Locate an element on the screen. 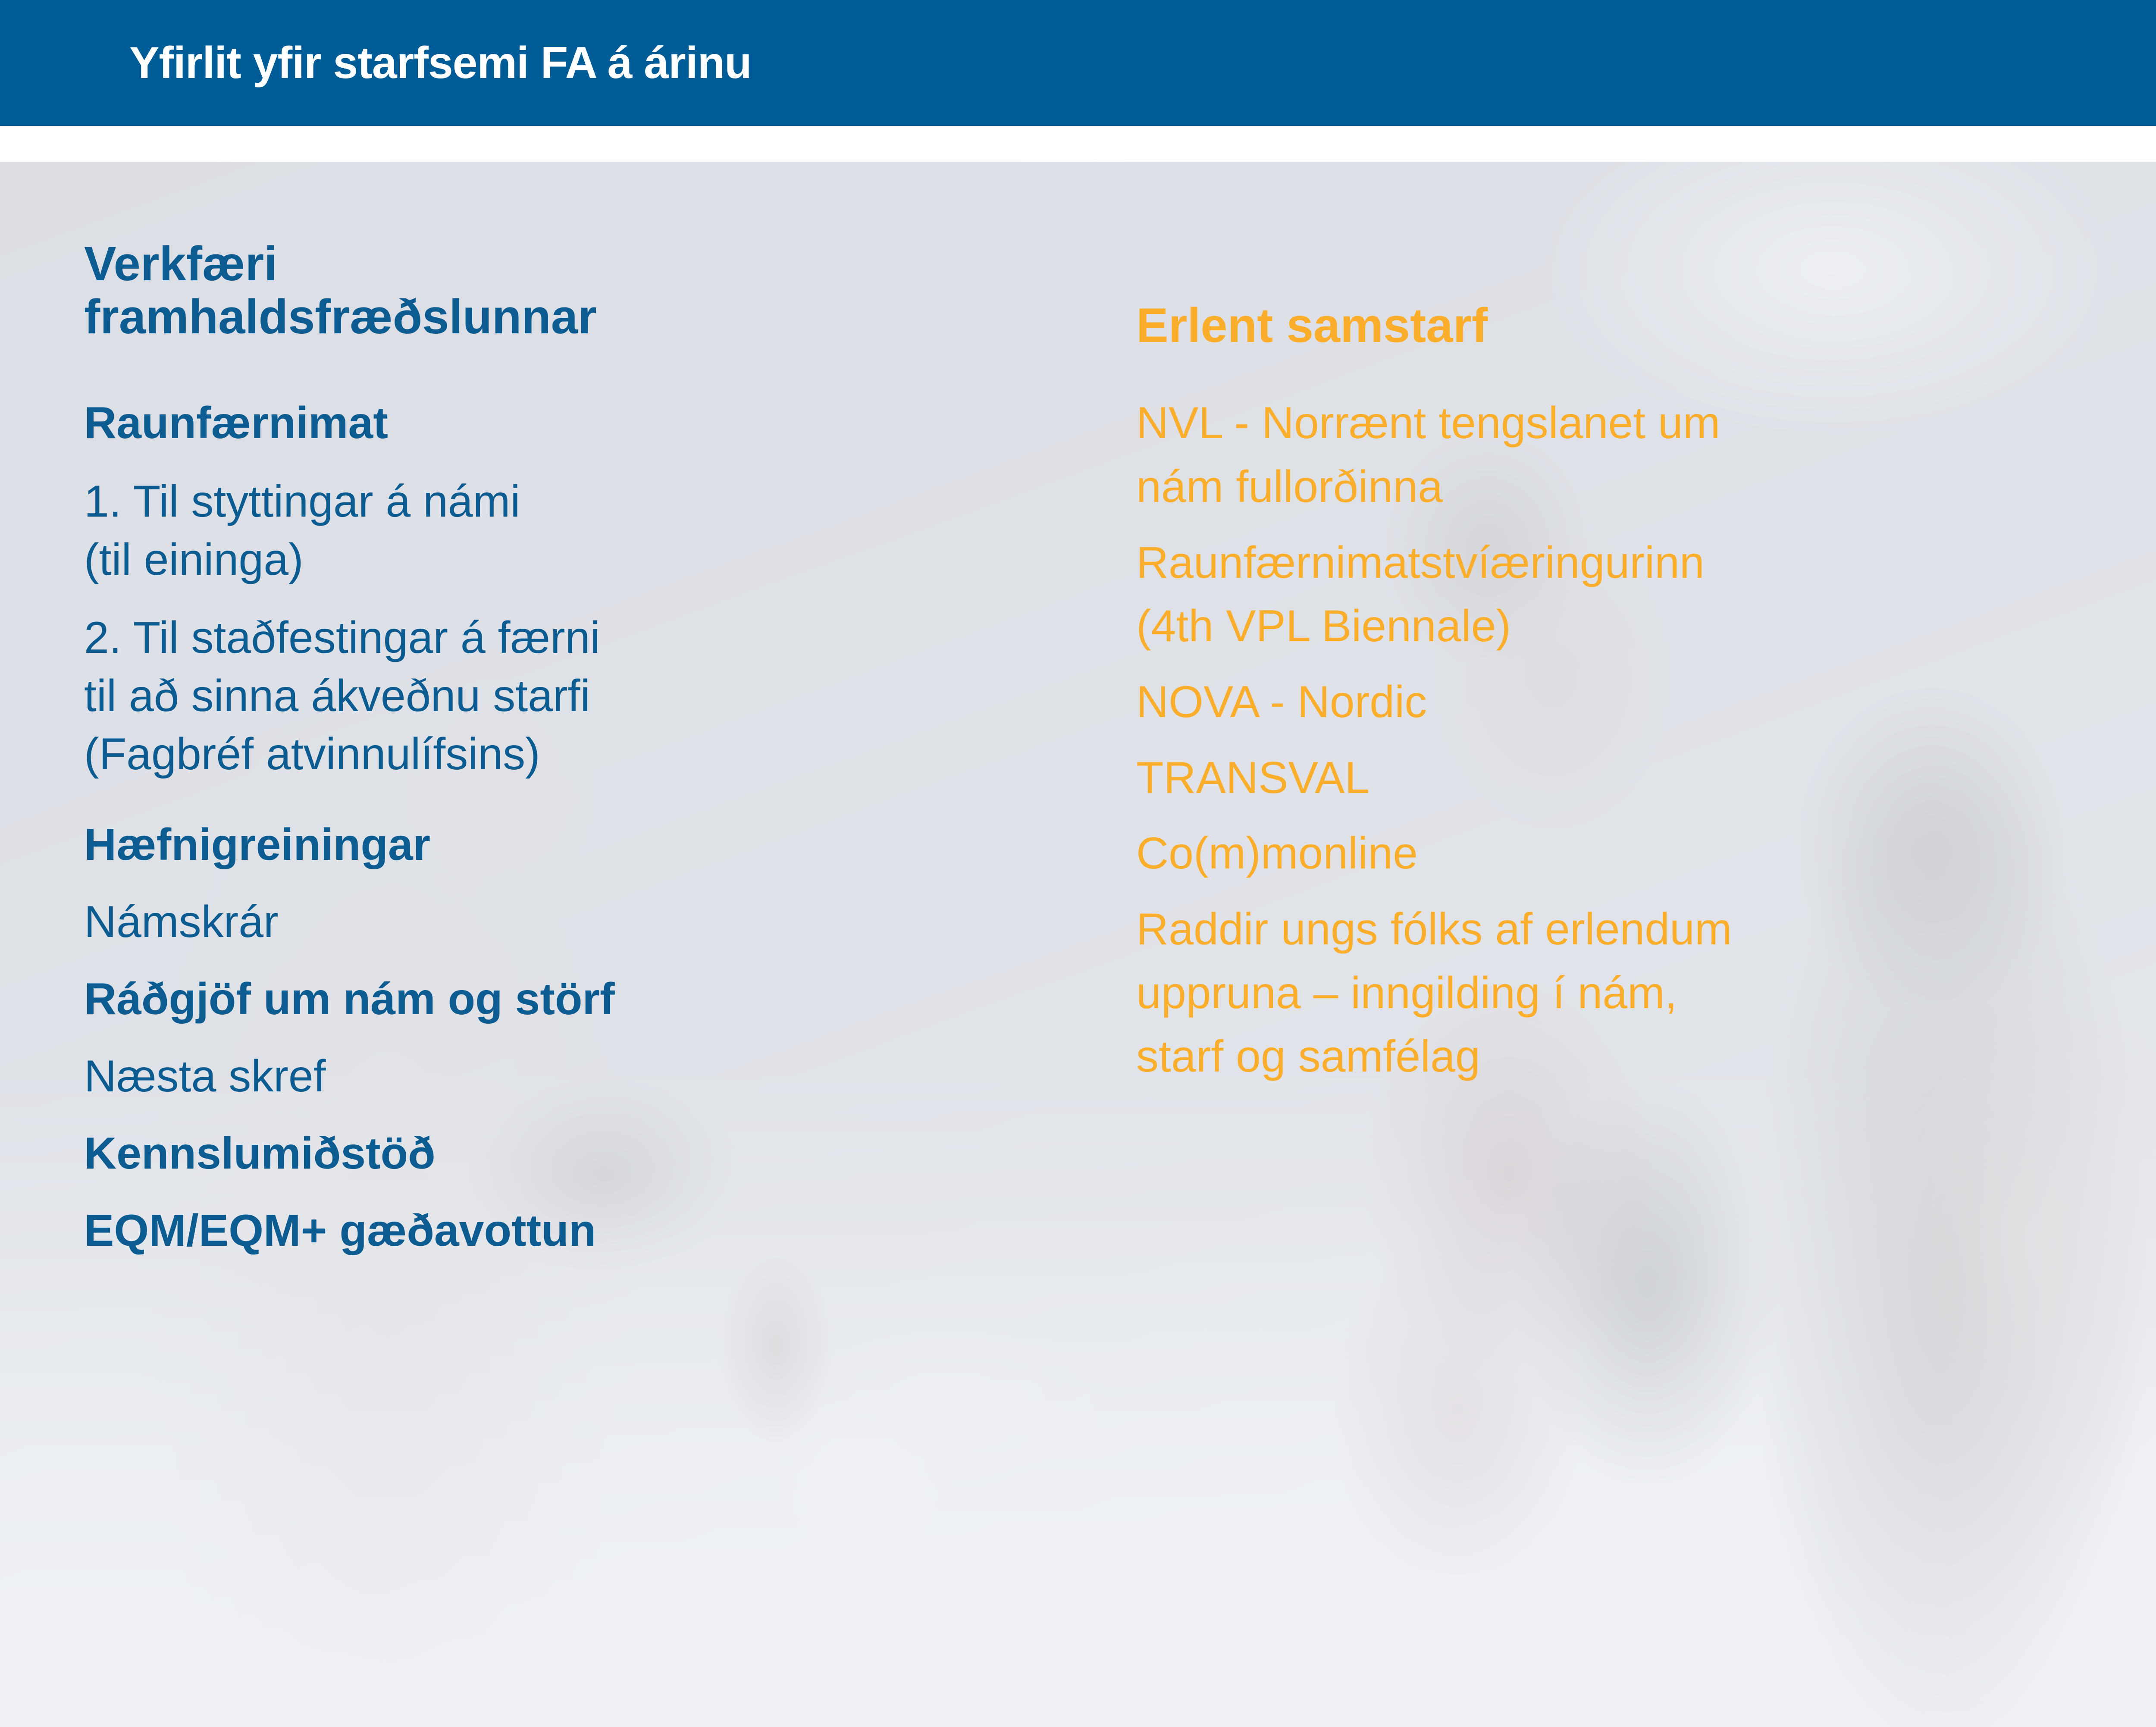 This screenshot has height=1727, width=2156. list-item: 1. Til styttingar á námi (til eininga) is located at coordinates (302, 530).